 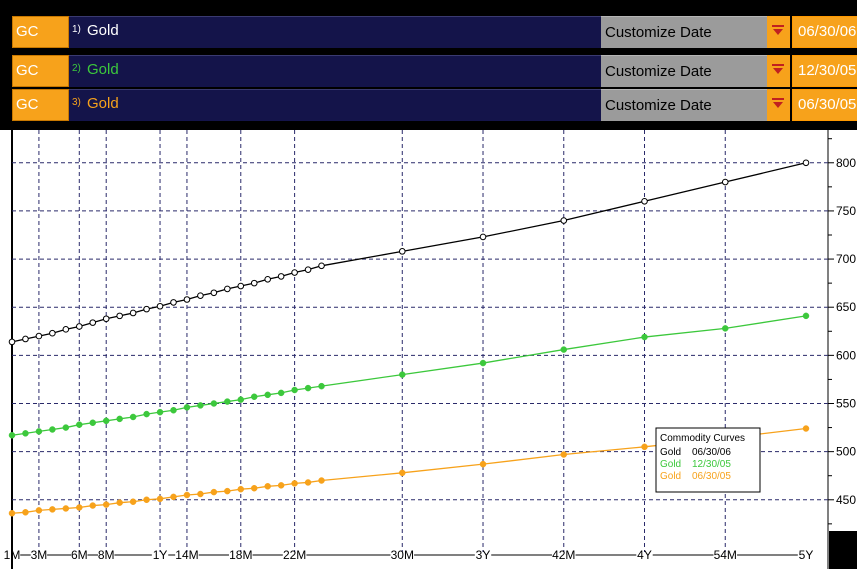 I want to click on legend-series-date: 06/30/05, so click(x=711, y=476).